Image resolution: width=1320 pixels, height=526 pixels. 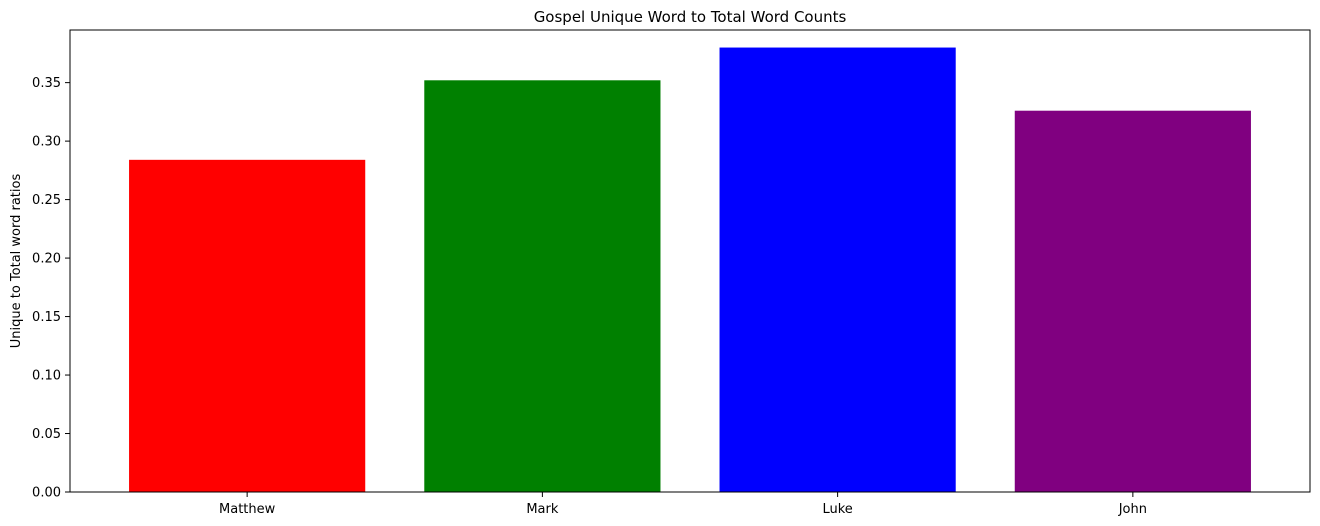 I want to click on x-tick-label-luke: Luke, so click(x=837, y=509).